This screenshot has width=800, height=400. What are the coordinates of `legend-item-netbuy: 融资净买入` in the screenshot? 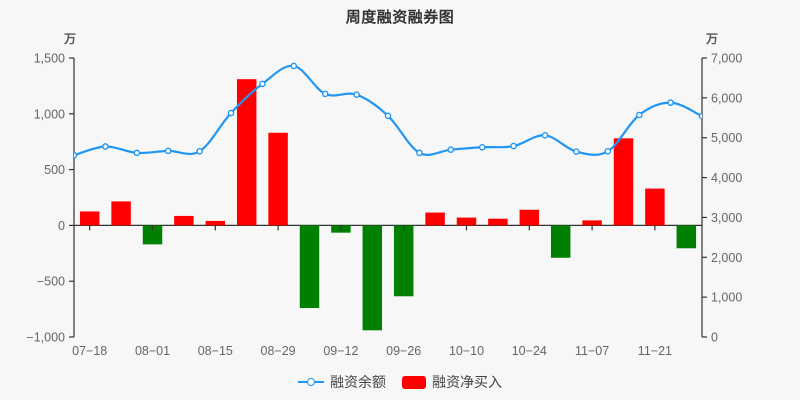 It's located at (452, 382).